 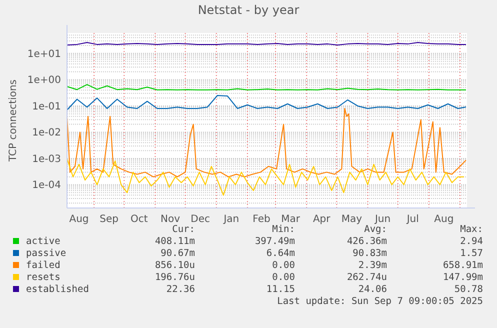 I want to click on text: 397.49m, so click(x=275, y=241).